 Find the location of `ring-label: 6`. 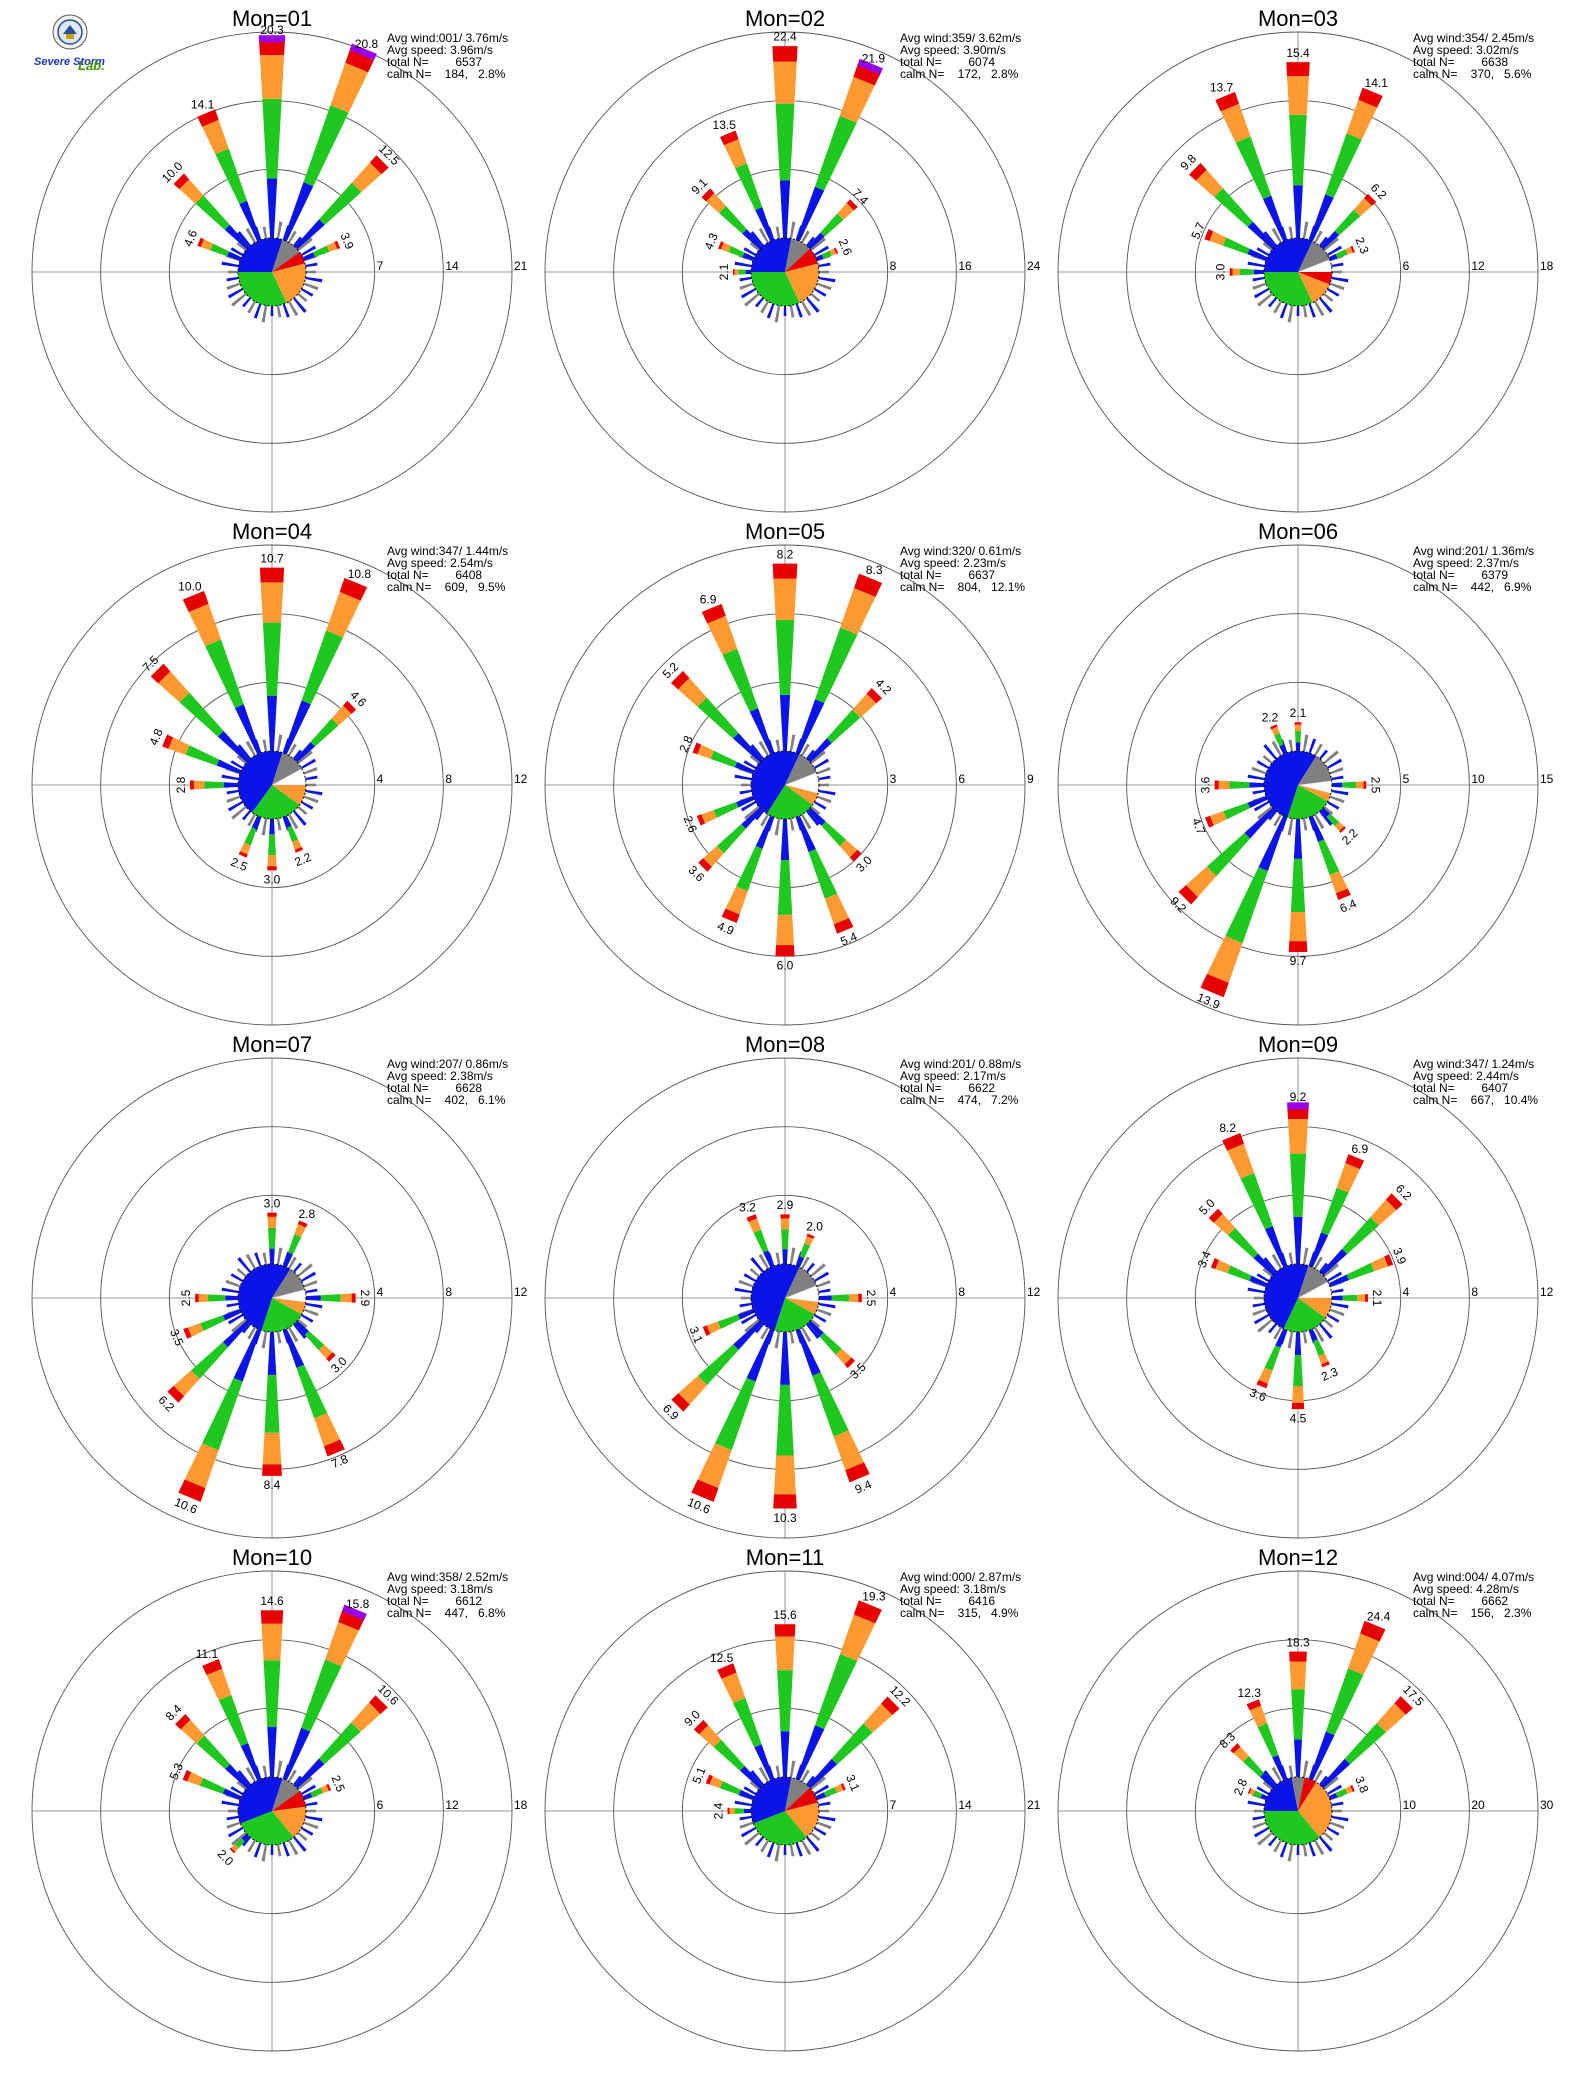

ring-label: 6 is located at coordinates (1406, 266).